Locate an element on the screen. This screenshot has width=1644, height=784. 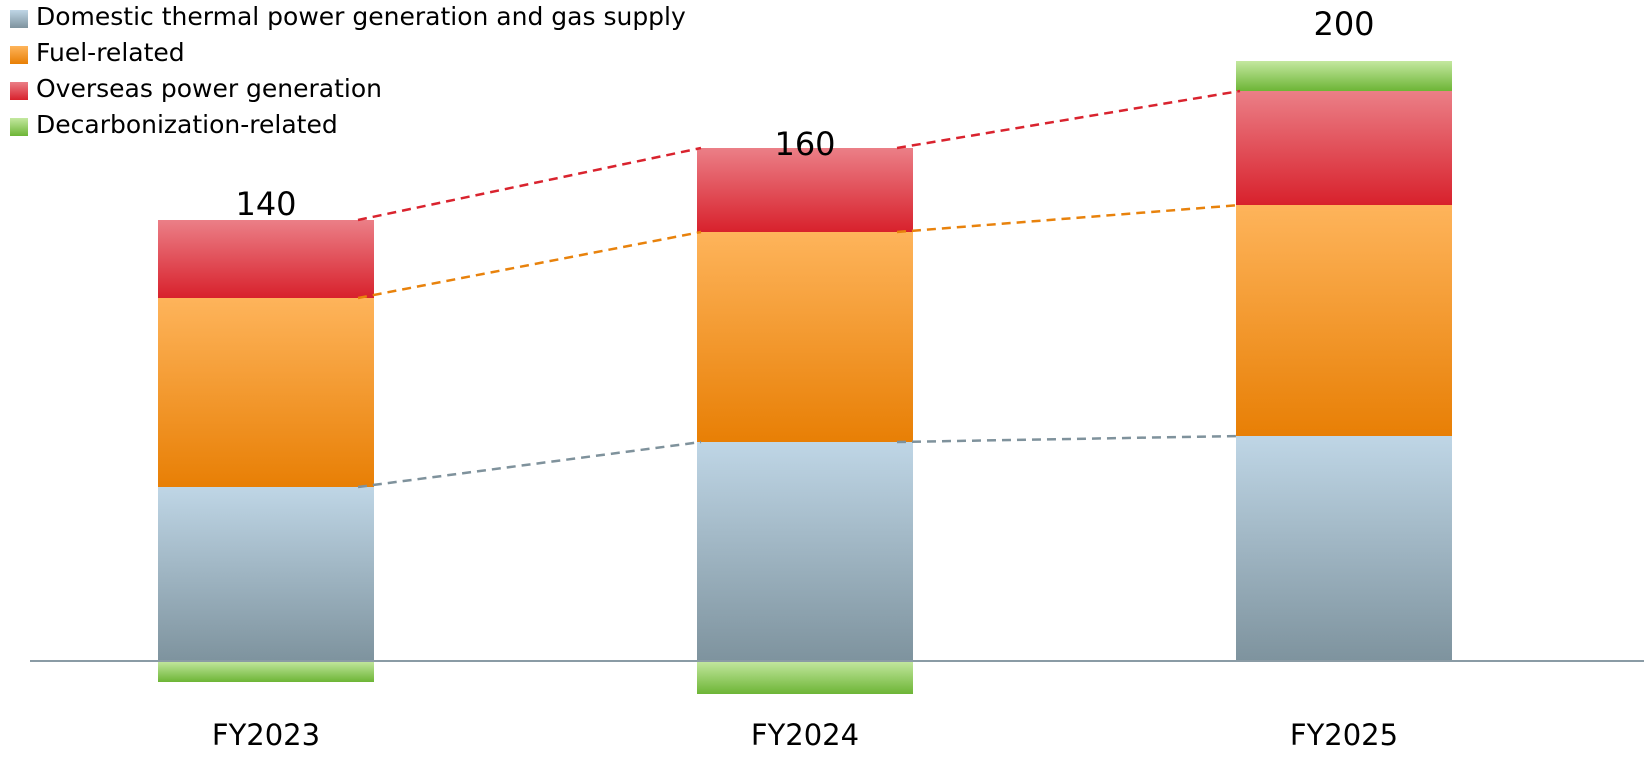
legend-label: Fuel-related is located at coordinates (110, 52).